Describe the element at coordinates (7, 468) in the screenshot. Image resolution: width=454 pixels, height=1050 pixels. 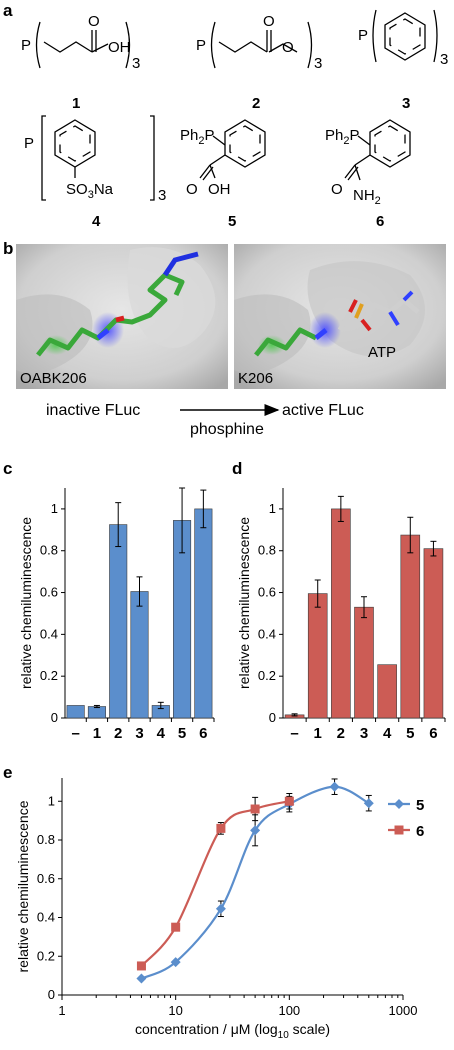
I see `panel-c-label: c` at that location.